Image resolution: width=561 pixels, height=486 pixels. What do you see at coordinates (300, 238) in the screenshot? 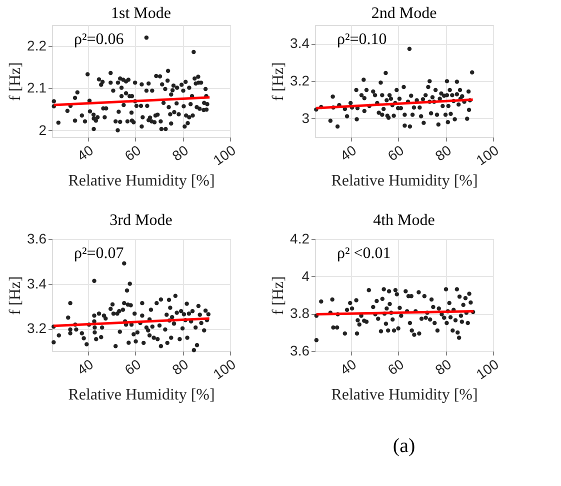
I see `y-tick-label: 4.2` at bounding box center [300, 238].